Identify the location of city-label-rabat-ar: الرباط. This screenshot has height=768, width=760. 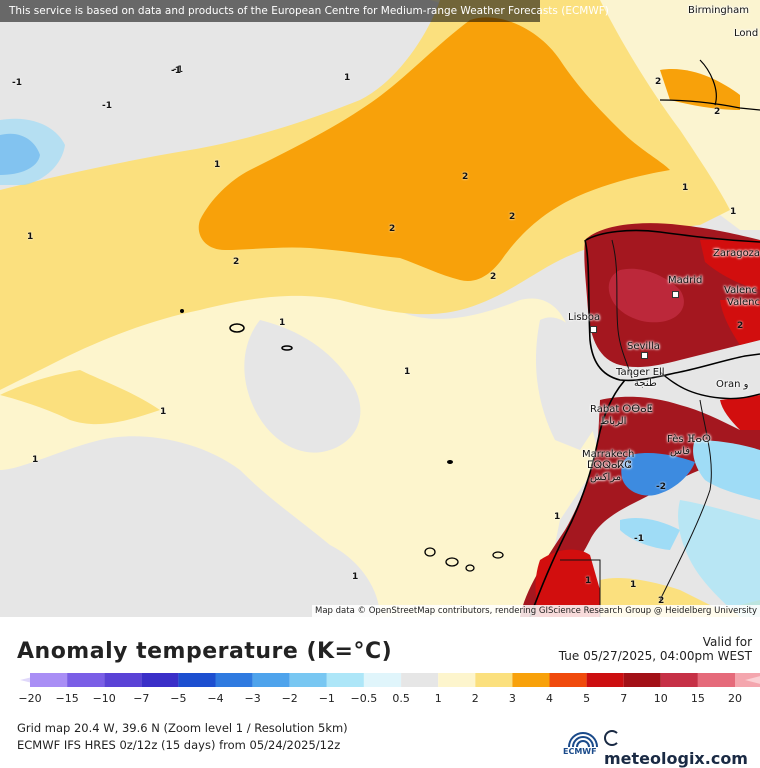
(613, 421).